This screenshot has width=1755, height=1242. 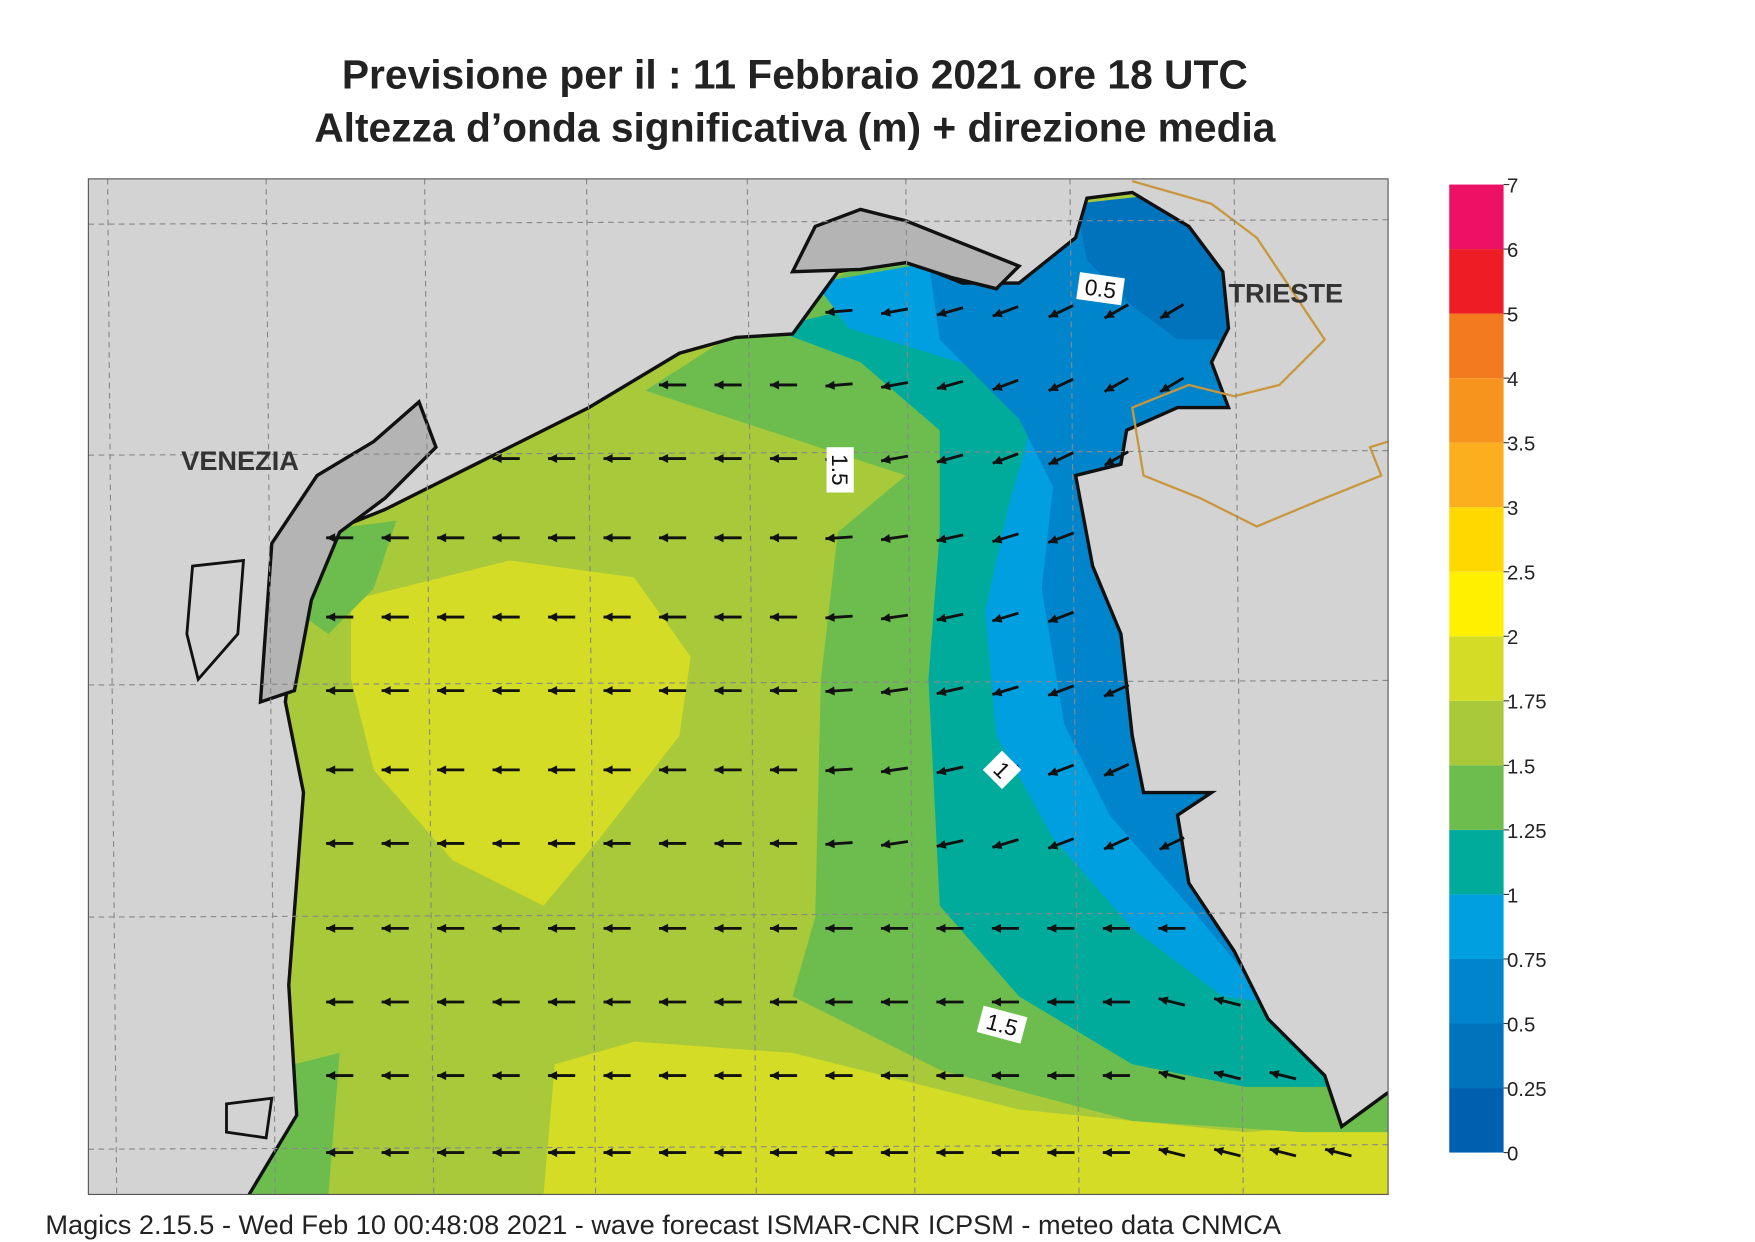 What do you see at coordinates (966, 1118) in the screenshot?
I see `wave-band` at bounding box center [966, 1118].